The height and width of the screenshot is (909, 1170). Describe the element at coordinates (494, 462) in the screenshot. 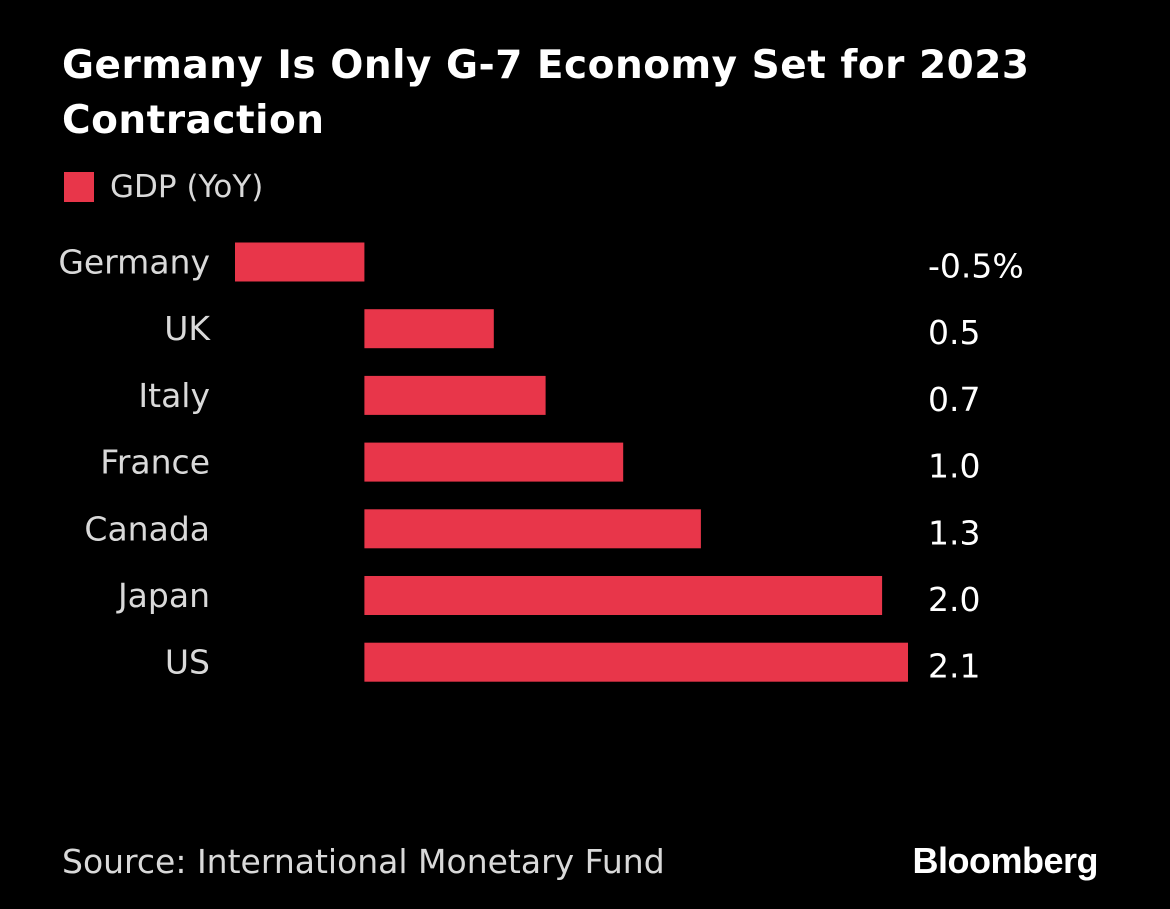

I see `bar-france` at that location.